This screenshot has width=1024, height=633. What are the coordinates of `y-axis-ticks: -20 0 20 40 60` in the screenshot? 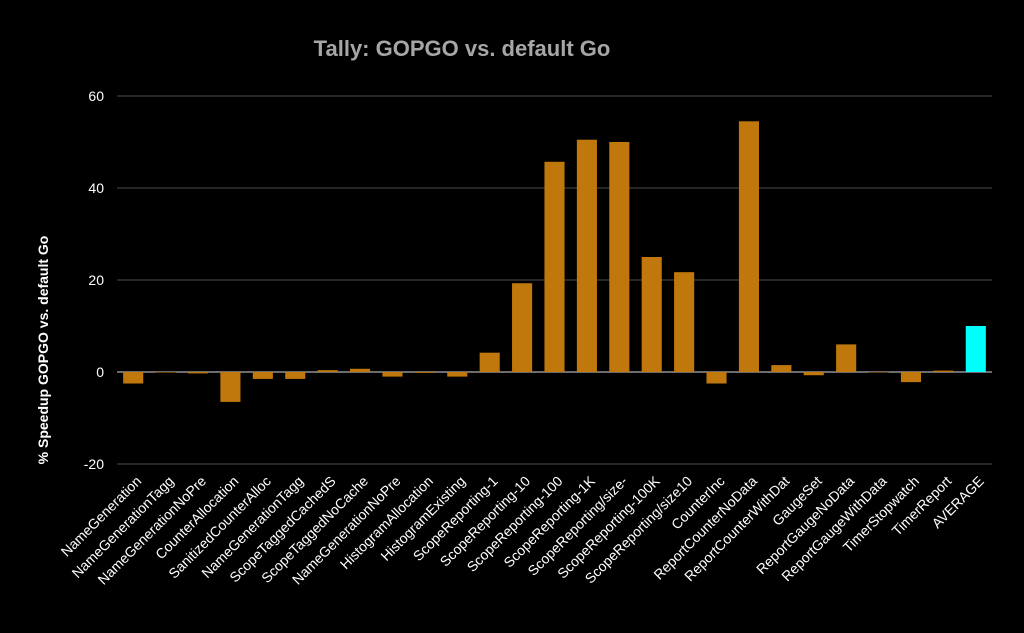 It's located at (94, 280).